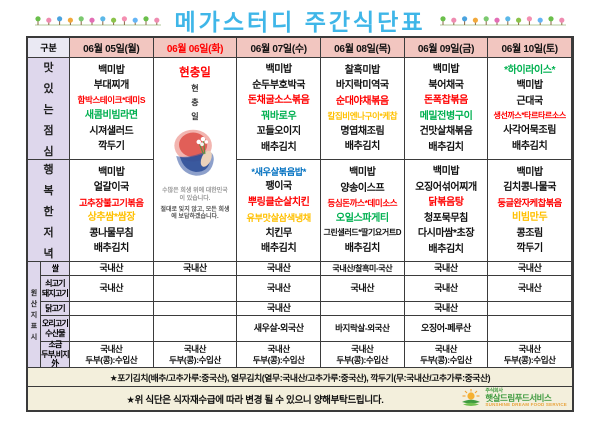  What do you see at coordinates (362, 115) in the screenshot?
I see `menu-item: 칼집비엔나구이*케찹` at bounding box center [362, 115].